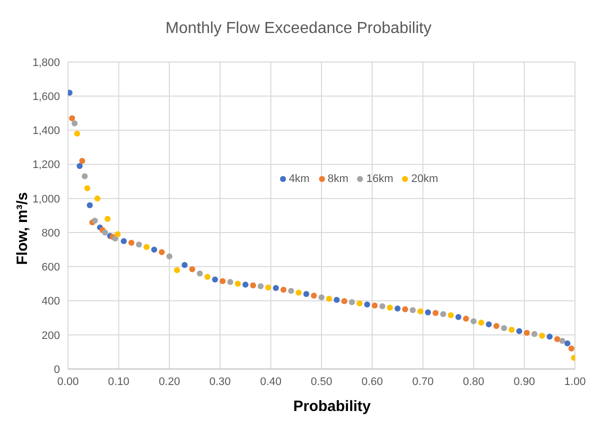 Image resolution: width=597 pixels, height=425 pixels. I want to click on x-tick-label: 0.80, so click(473, 382).